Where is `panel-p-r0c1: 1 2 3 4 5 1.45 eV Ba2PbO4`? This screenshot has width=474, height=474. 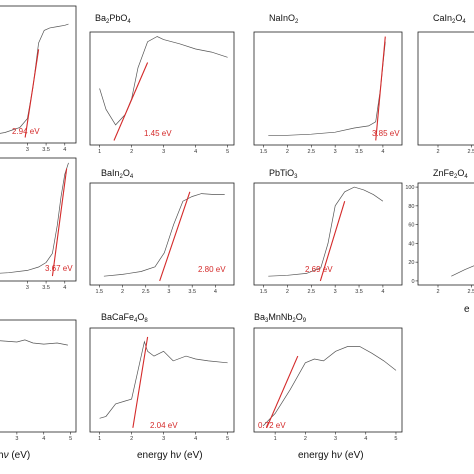 panel-p-r0c1: 1 2 3 4 5 1.45 eV Ba2PbO4 is located at coordinates (162, 84).